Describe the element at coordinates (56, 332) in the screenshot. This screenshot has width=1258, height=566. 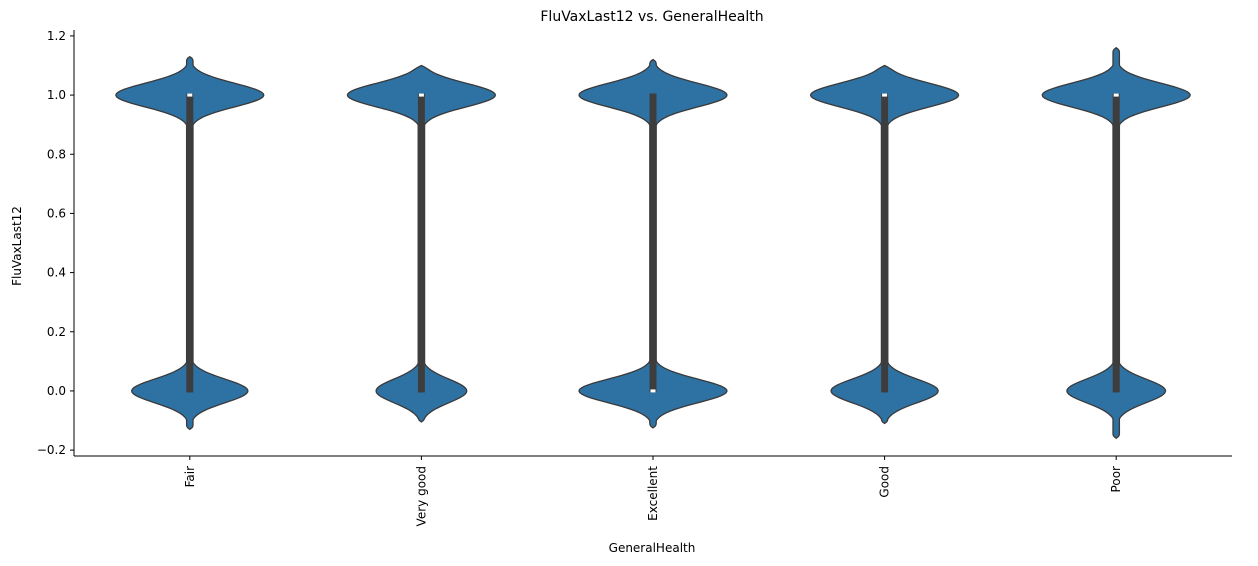
I see `y-tick-label: 0.2` at that location.